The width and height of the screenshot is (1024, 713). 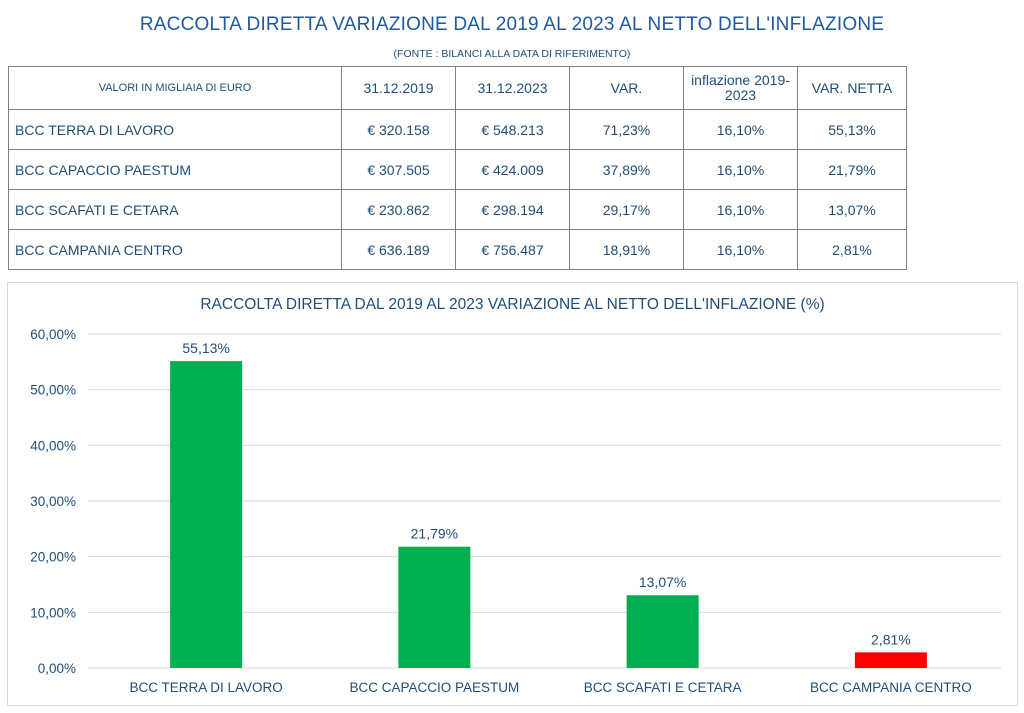 I want to click on y-tick-label: 20,00%, so click(x=53, y=557).